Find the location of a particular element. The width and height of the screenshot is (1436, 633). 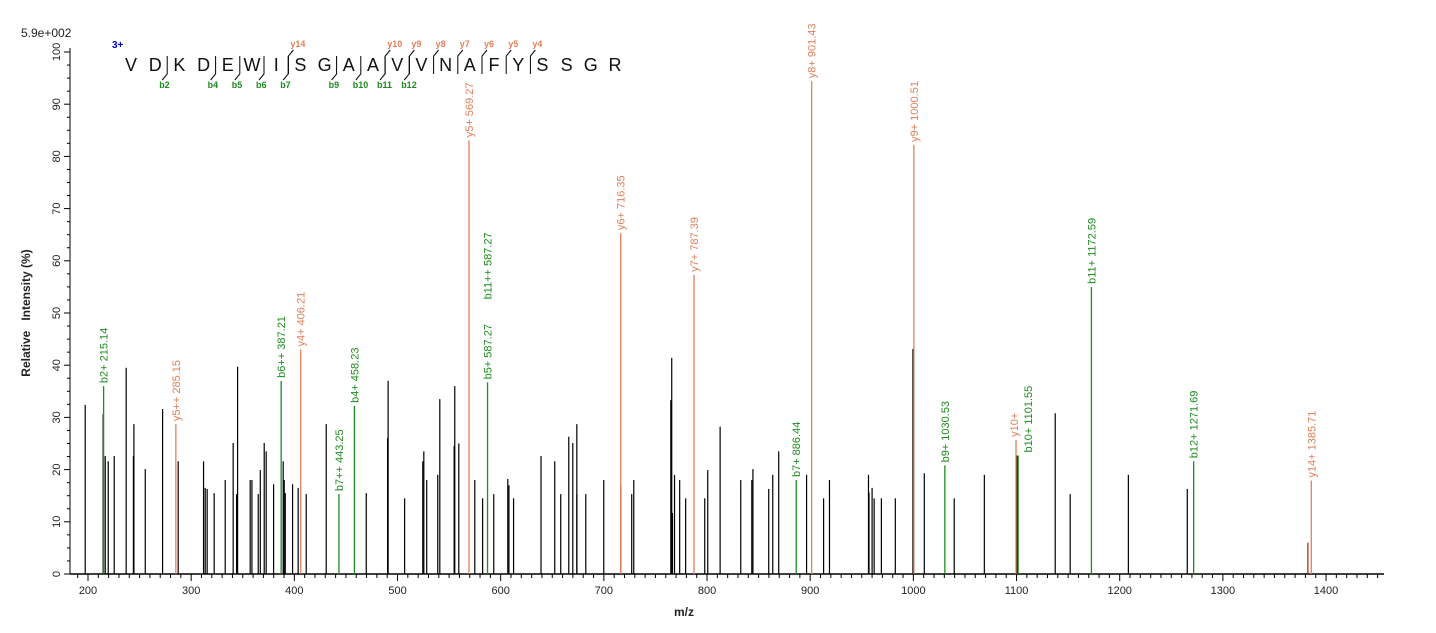

b-fragment-label: b12 is located at coordinates (409, 85).